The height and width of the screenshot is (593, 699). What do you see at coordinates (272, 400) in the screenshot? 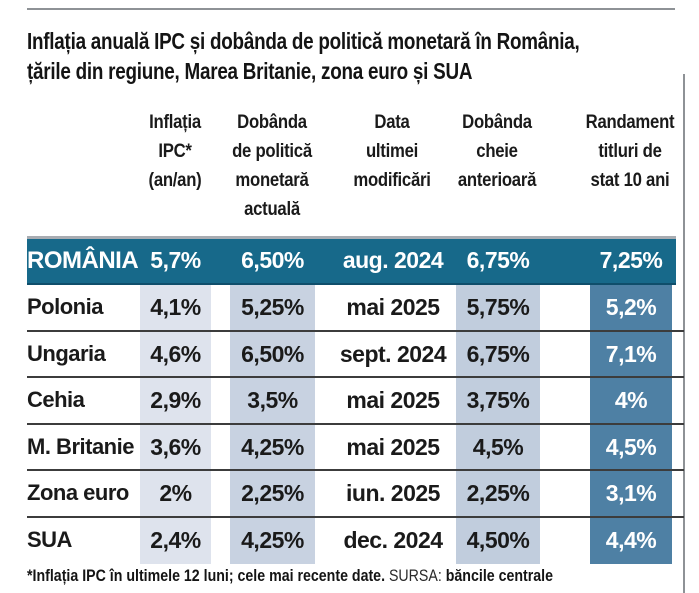
I see `cell-policy-rate: 3,5%` at bounding box center [272, 400].